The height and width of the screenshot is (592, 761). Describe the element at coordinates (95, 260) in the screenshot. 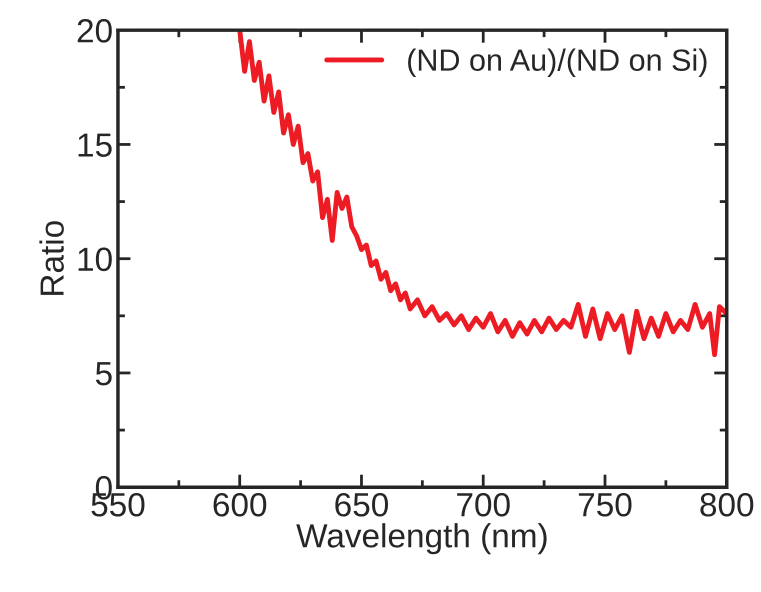

I see `y-tick-label: 10` at that location.